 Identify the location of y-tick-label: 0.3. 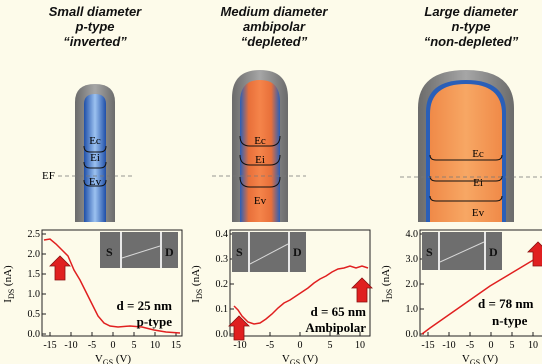
(222, 259).